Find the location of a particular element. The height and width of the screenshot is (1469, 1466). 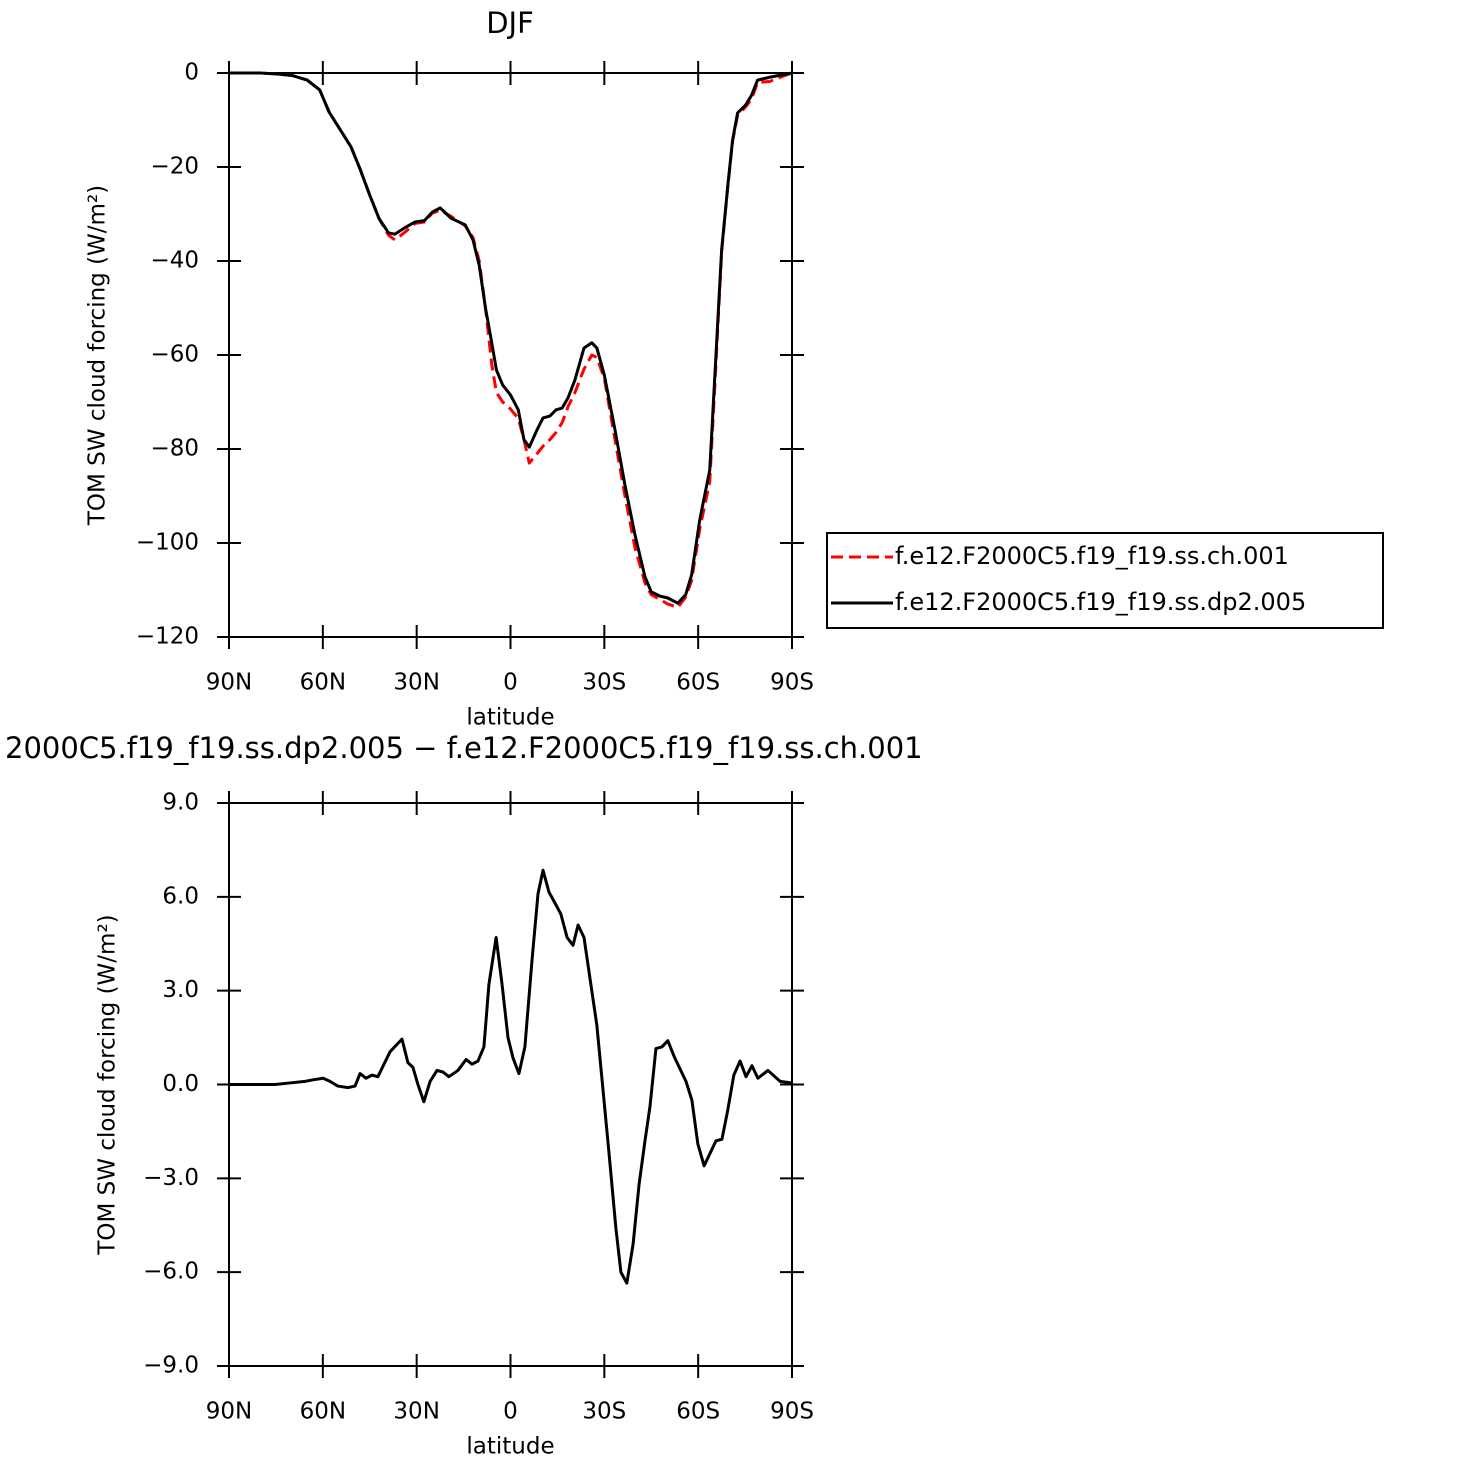

y-tick-label: −9.0 is located at coordinates (171, 1366).